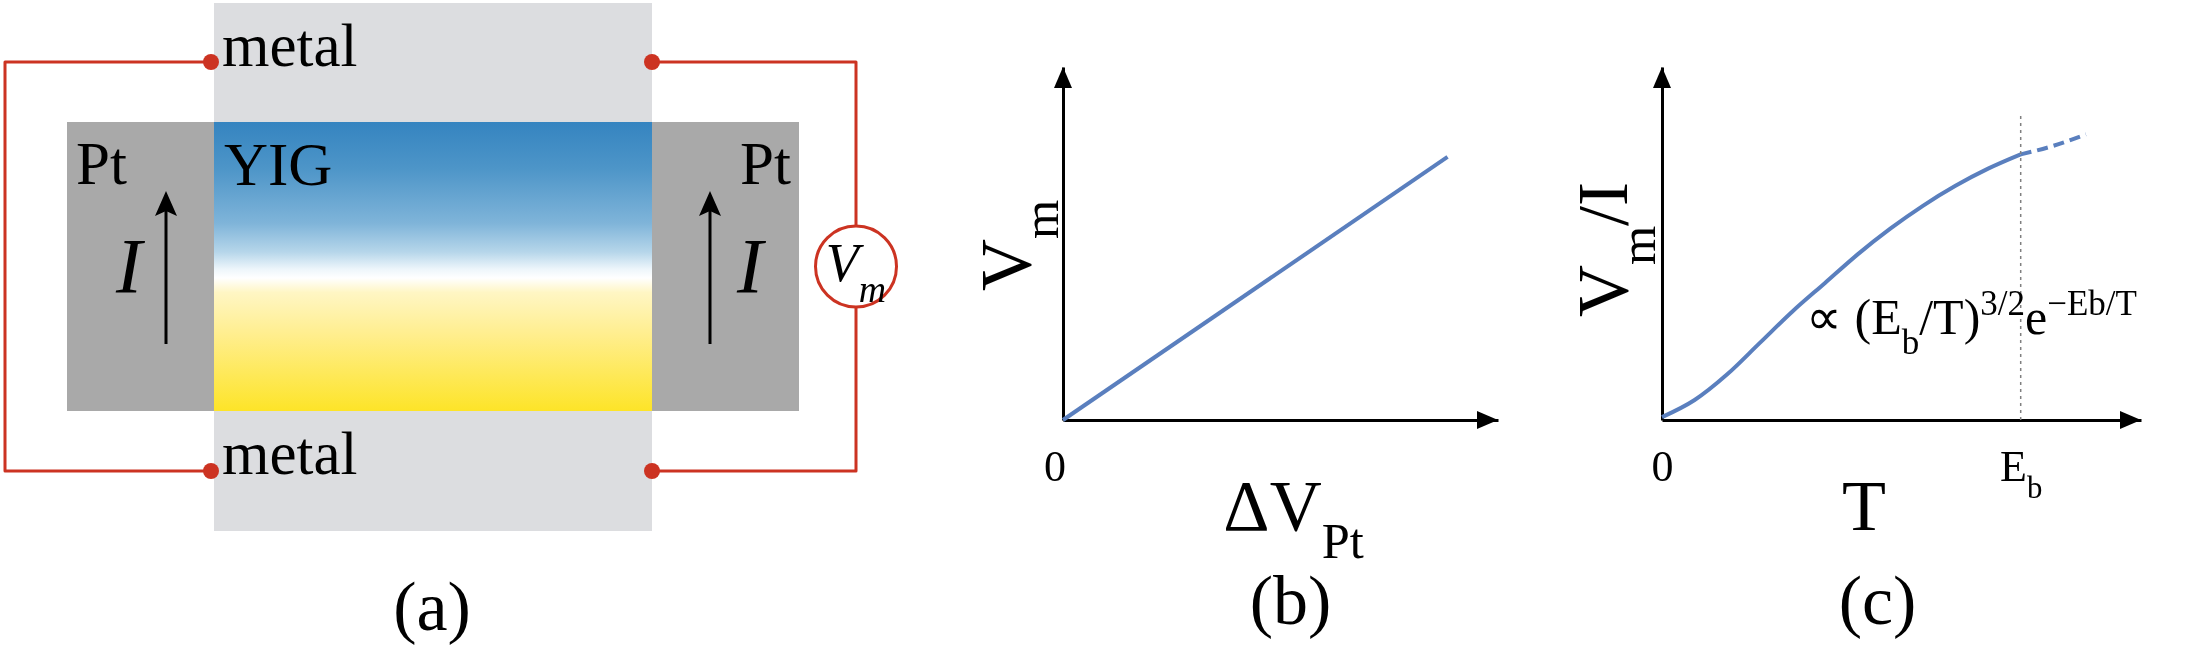  I want to click on text: (c), so click(1877, 600).